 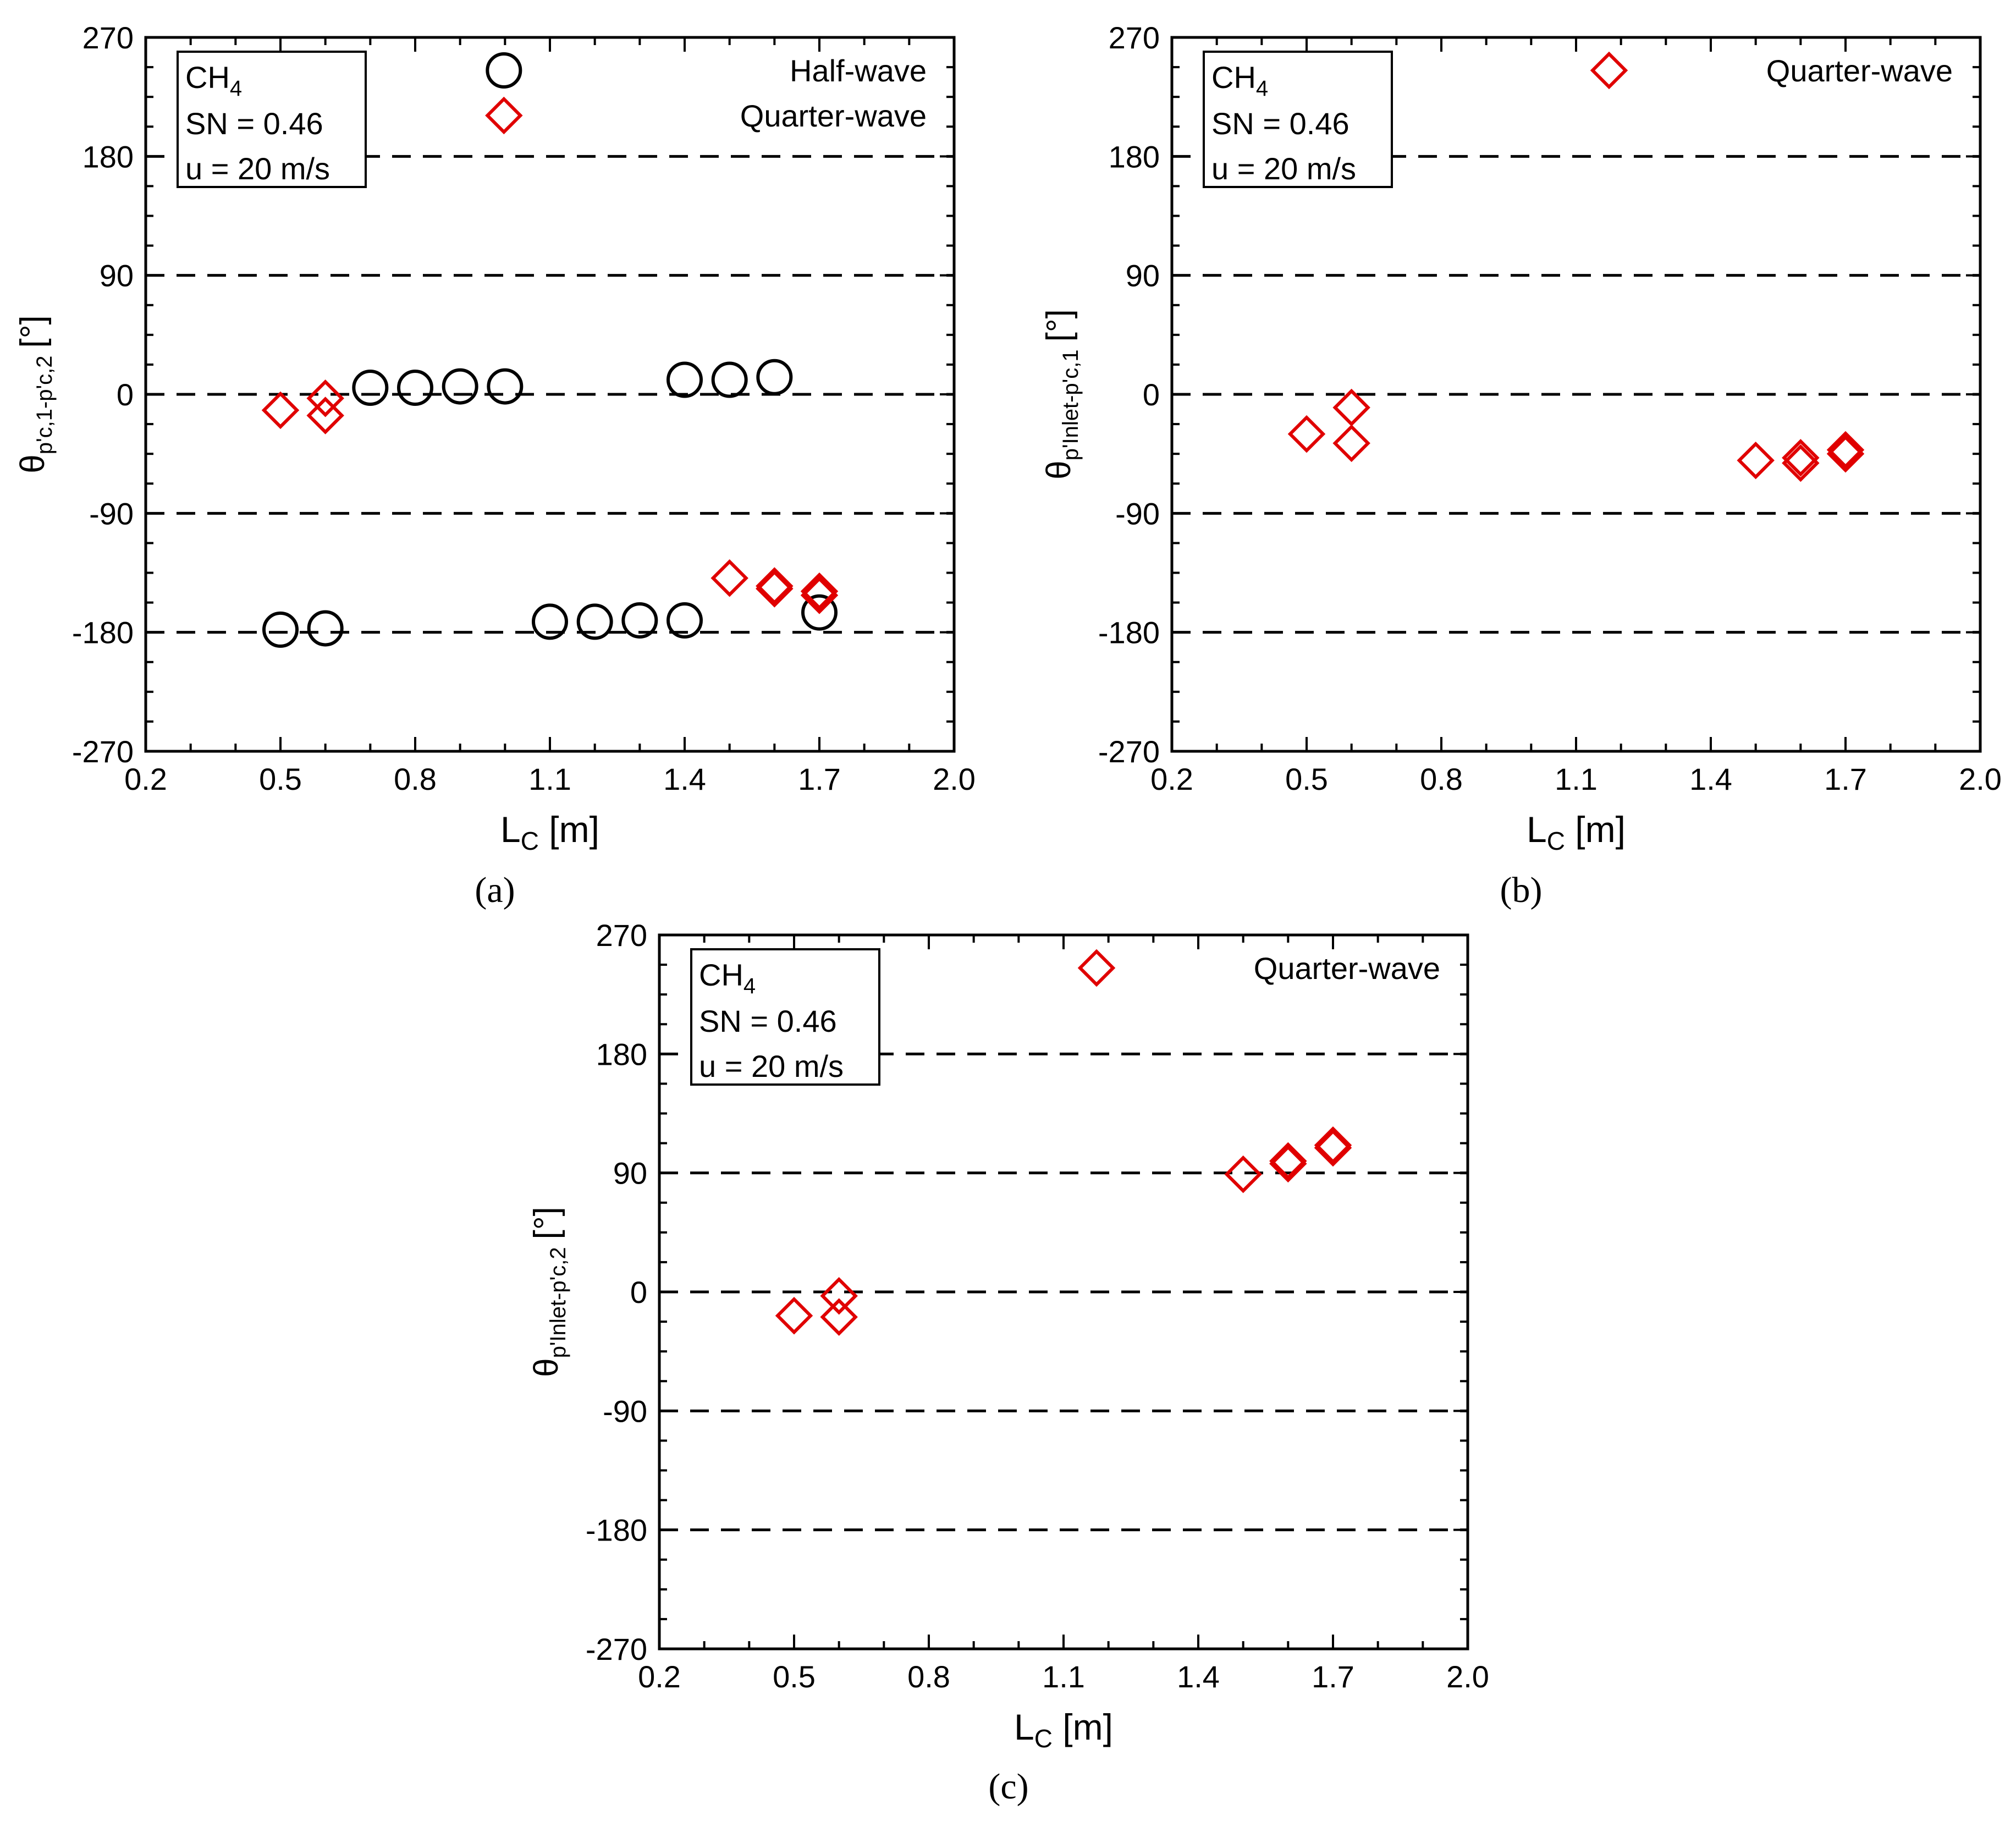 I want to click on y-axis-label-sub: p'c,1-p'c,2, so click(x=44, y=404).